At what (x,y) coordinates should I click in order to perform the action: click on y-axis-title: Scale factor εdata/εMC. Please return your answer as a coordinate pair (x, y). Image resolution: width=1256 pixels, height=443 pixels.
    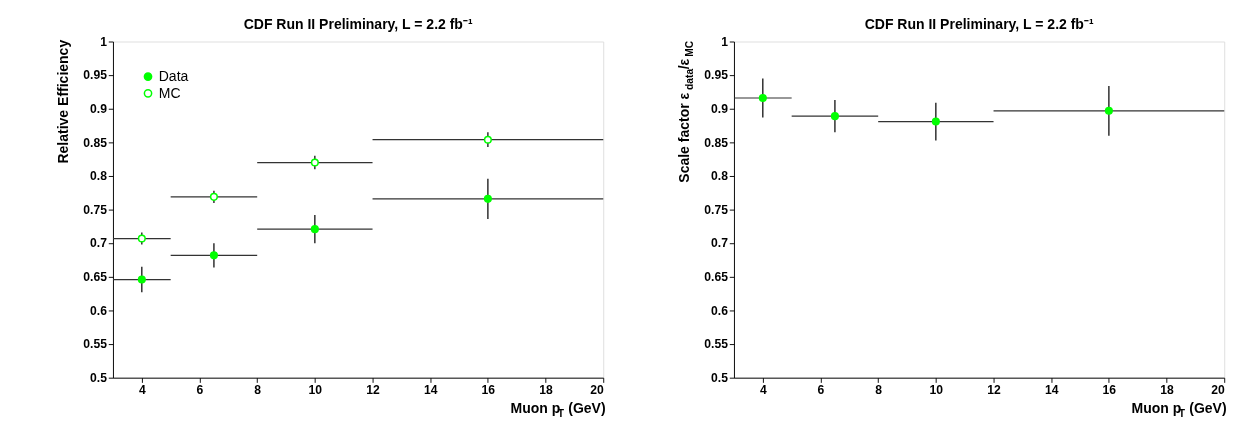
    Looking at the image, I should click on (685, 111).